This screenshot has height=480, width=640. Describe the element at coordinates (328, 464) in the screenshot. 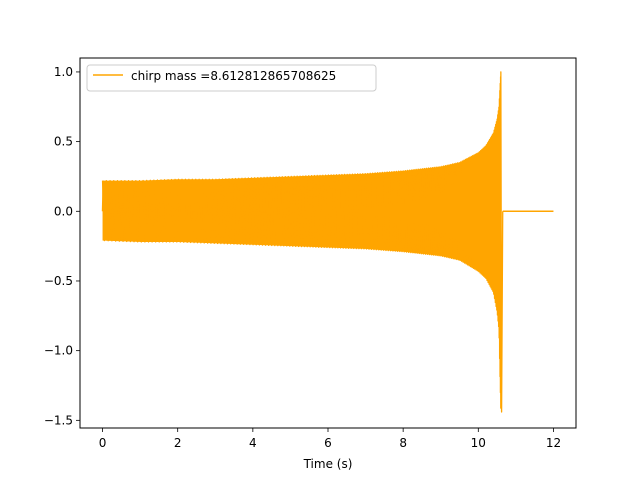

I see `x-axis-label: Time (s)` at that location.